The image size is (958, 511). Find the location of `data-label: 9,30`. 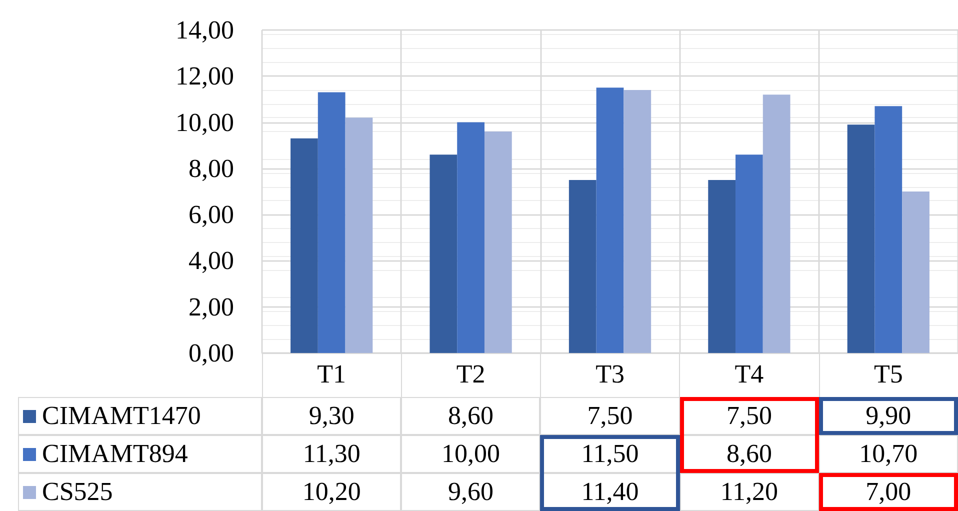

data-label: 9,30 is located at coordinates (332, 416).